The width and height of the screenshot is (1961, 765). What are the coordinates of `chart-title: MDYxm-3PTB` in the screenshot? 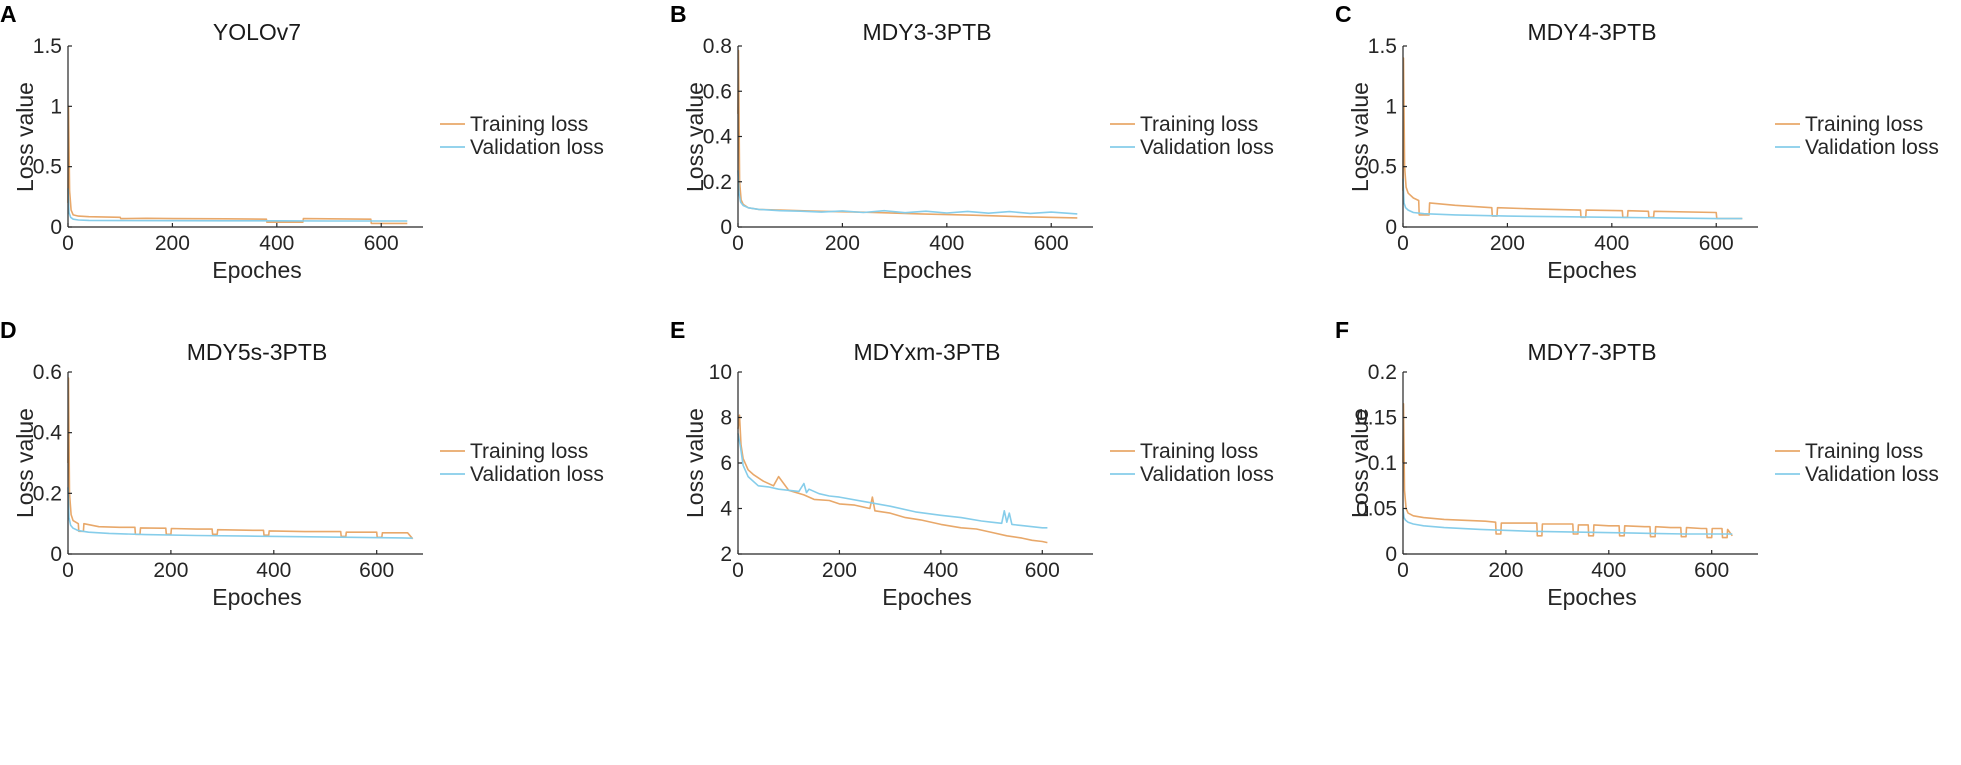 It's located at (927, 352).